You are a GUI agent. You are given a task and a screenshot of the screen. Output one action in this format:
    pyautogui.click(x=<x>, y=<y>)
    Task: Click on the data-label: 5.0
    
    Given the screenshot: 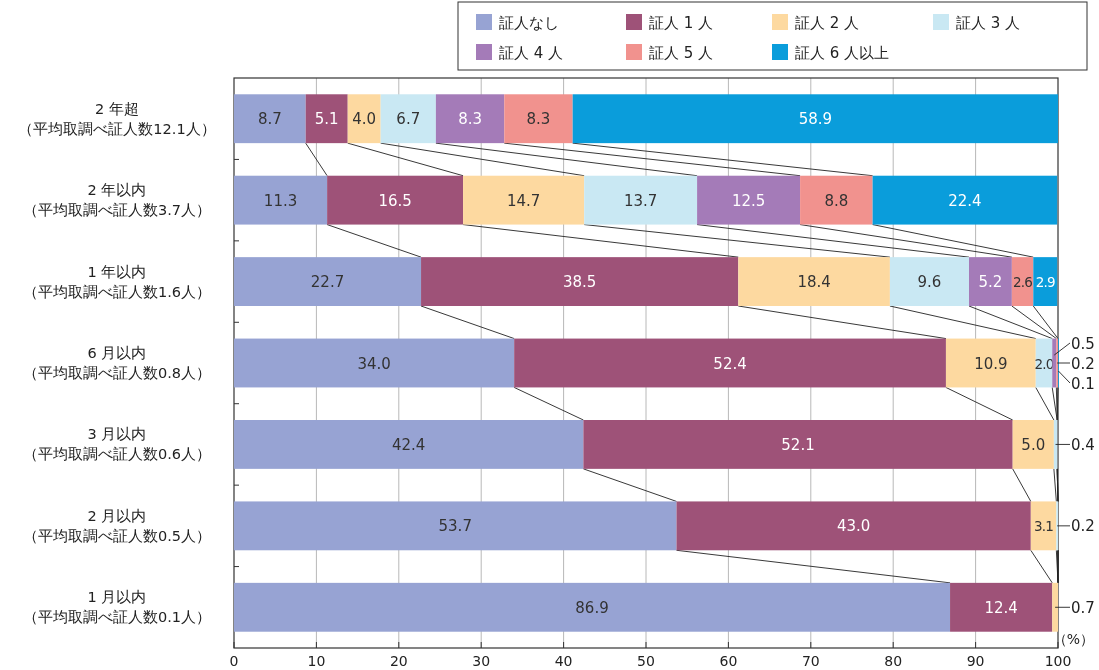 What is the action you would take?
    pyautogui.click(x=1033, y=444)
    